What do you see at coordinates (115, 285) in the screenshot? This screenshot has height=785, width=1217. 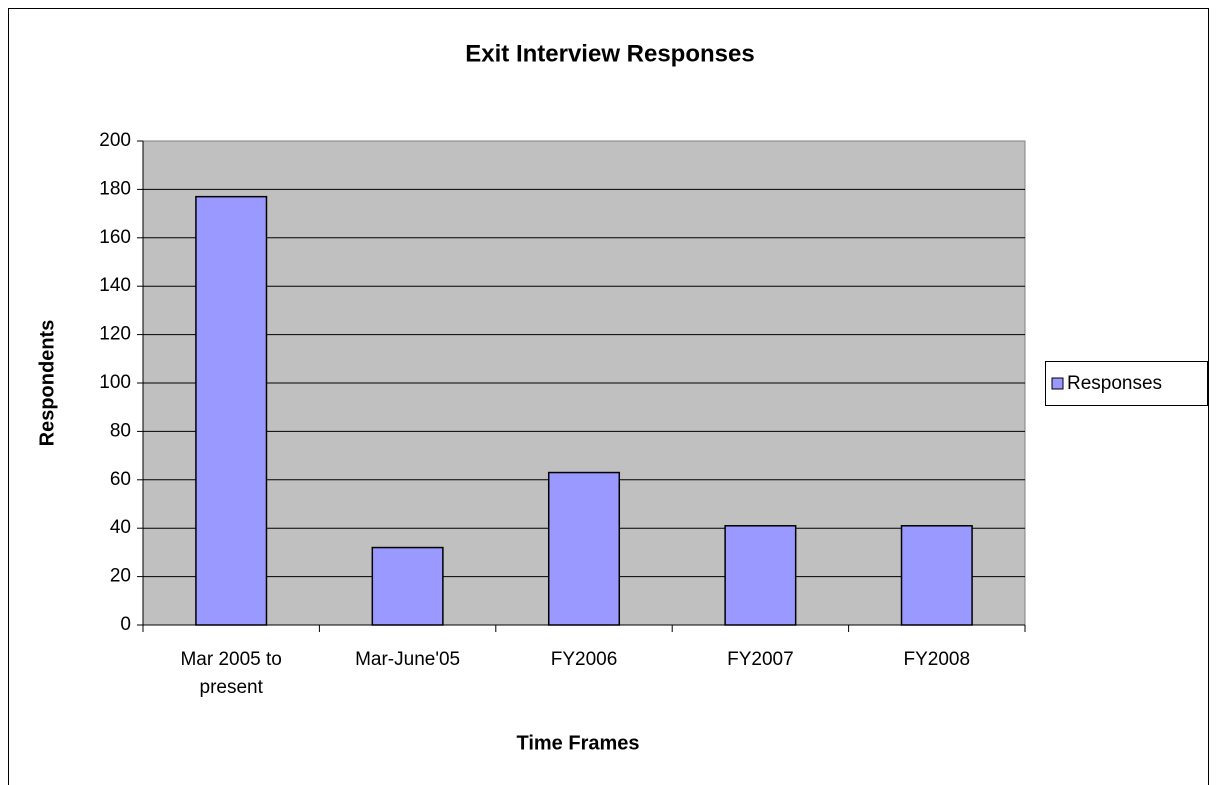 I see `y-tick-label: 140` at bounding box center [115, 285].